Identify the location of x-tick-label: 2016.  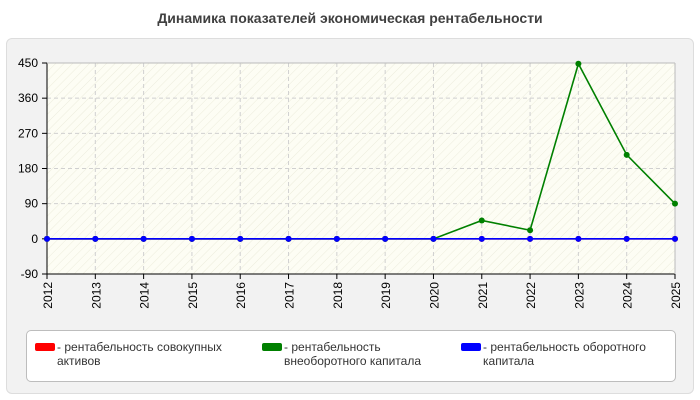
(241, 295).